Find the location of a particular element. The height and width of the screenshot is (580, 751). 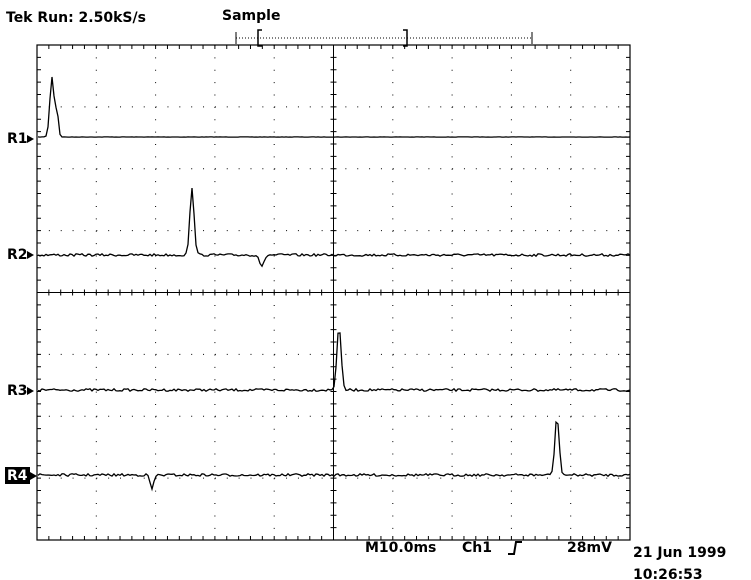

trigger-source-text: Ch1 is located at coordinates (477, 548).